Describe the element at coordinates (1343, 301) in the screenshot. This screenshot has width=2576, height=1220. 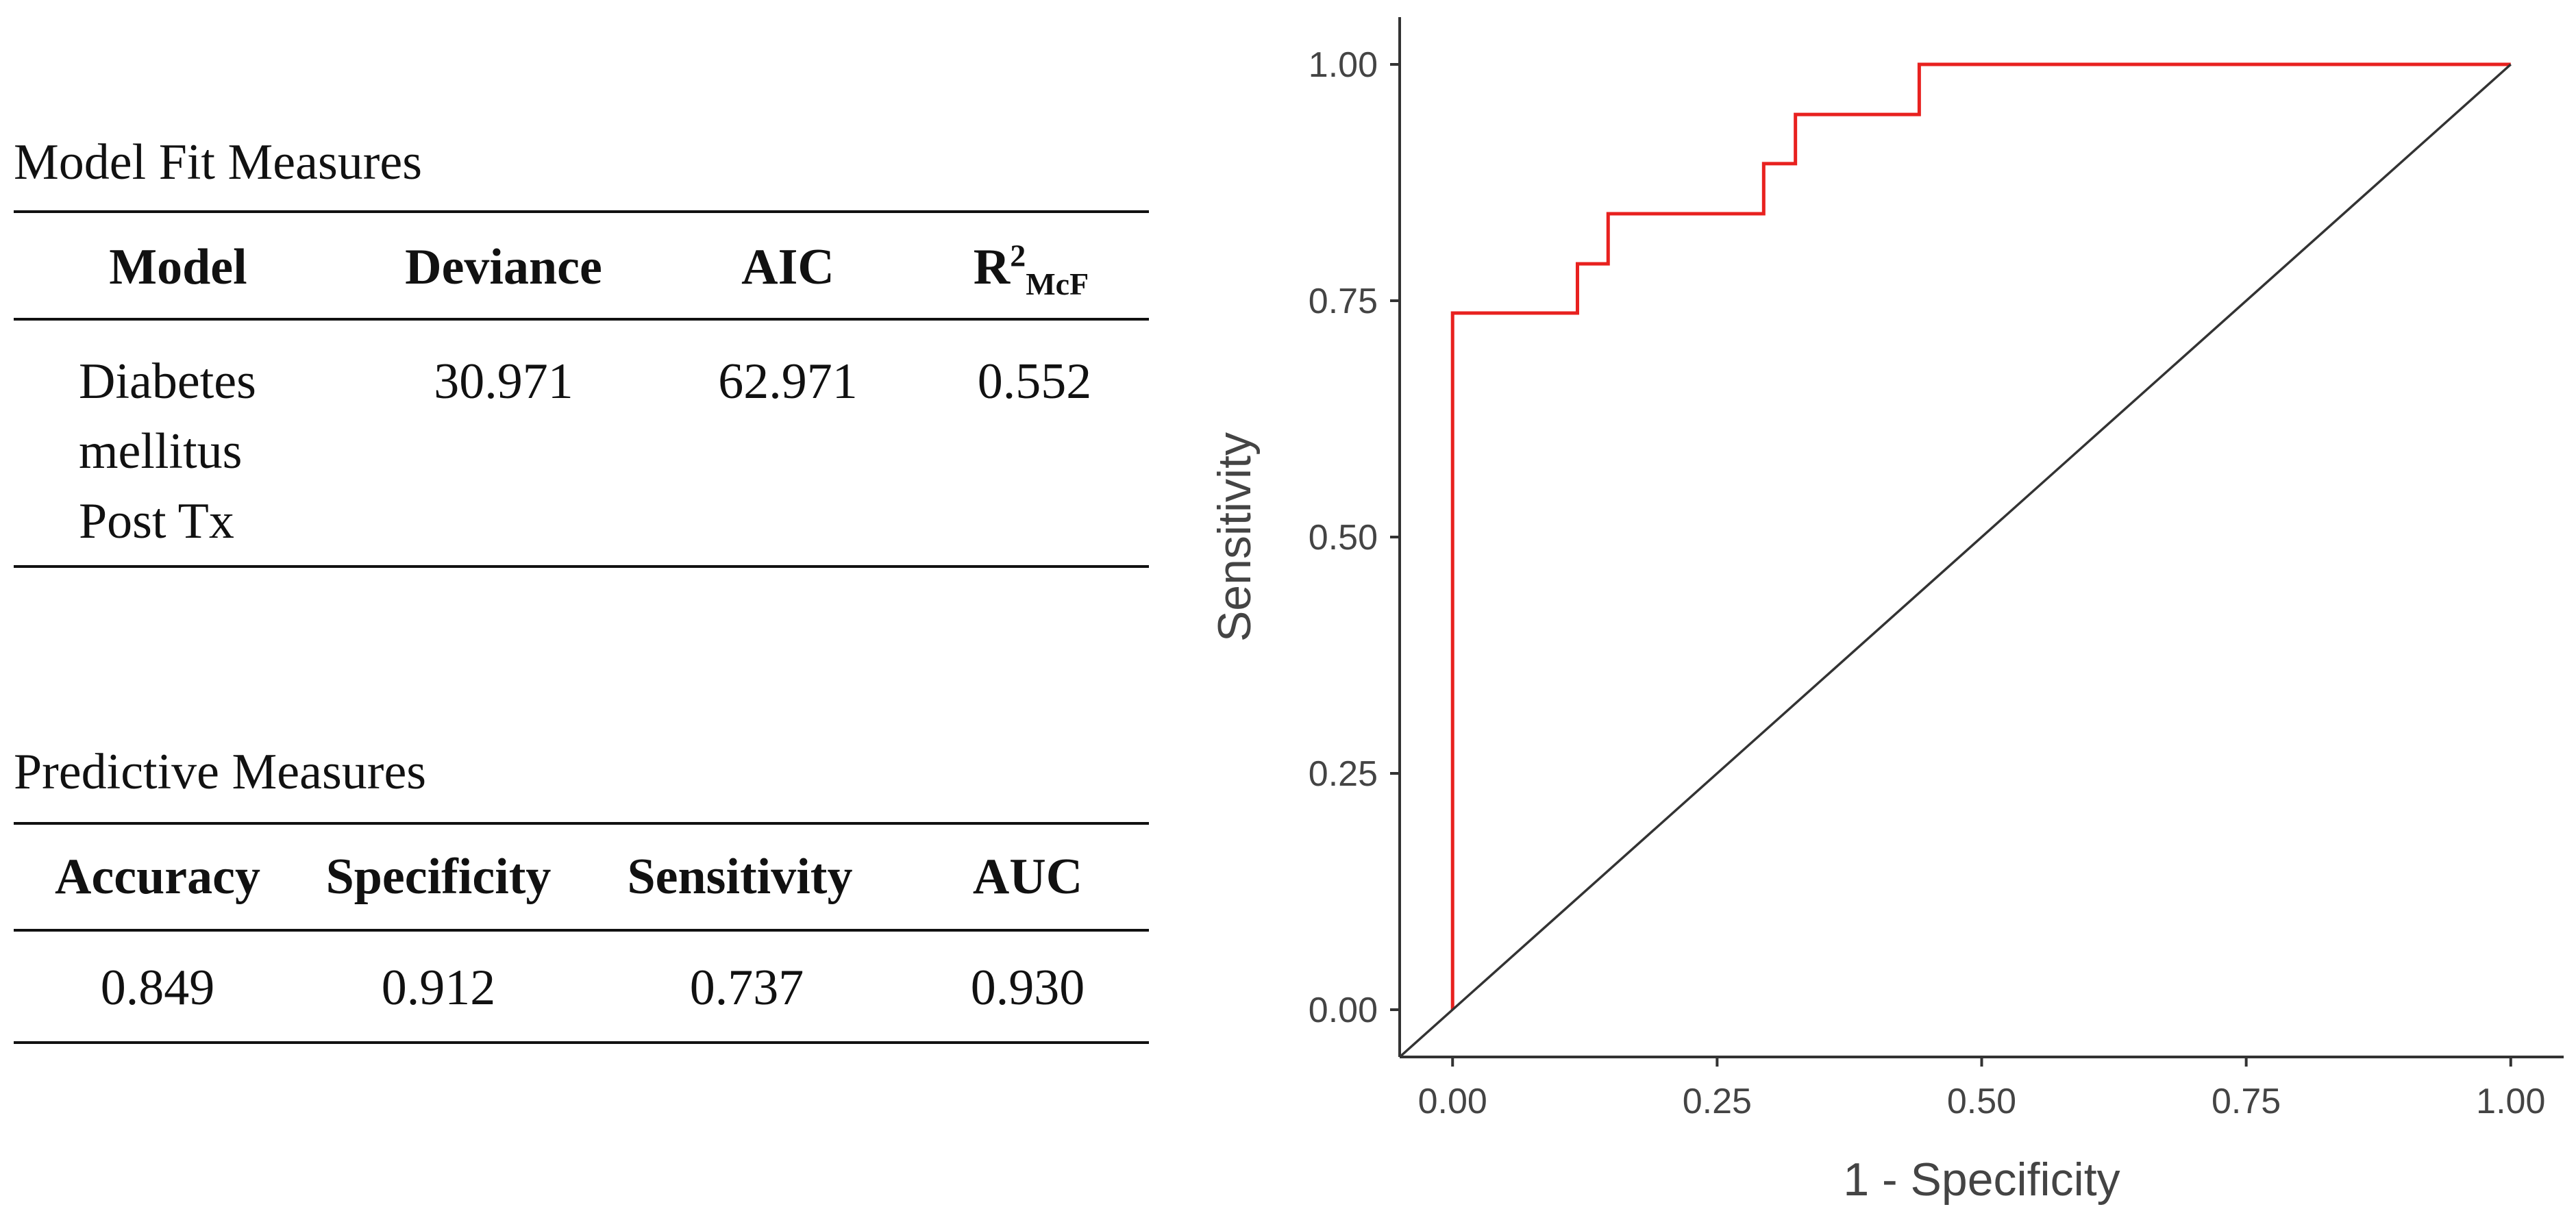
I see `y-tick-label: 0.75` at that location.